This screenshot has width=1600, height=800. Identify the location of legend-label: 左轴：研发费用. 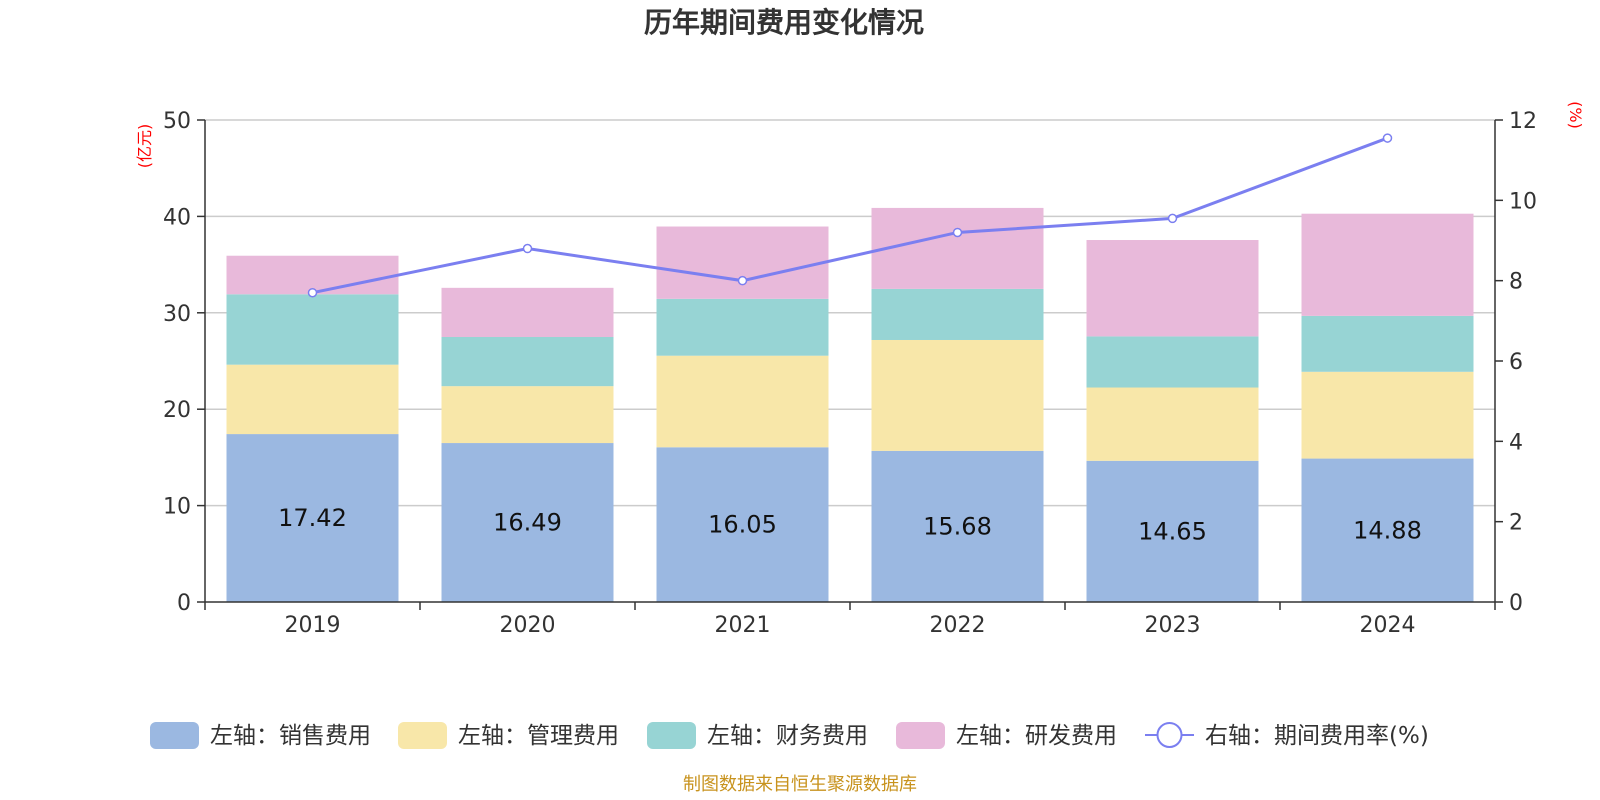
(1036, 736).